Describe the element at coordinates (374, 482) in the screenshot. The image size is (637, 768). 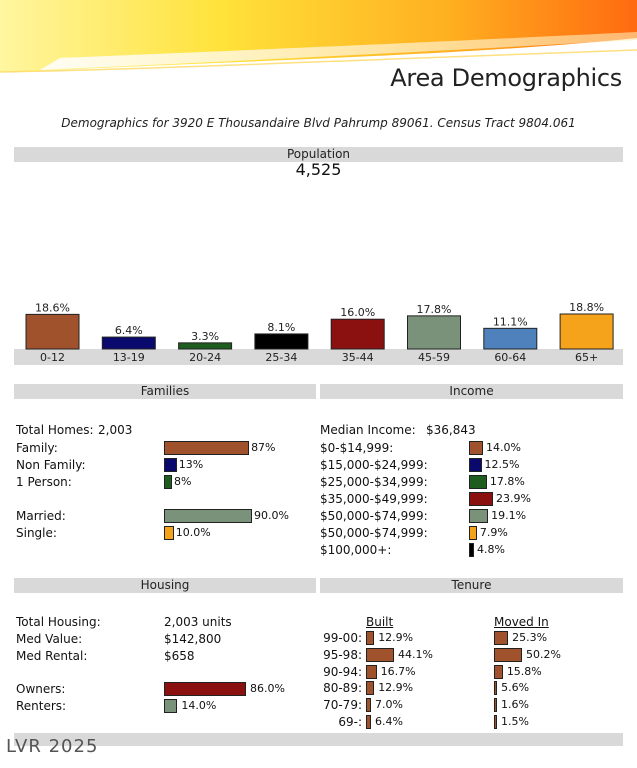
I see `income-row-label: $25,000-$34,999:` at that location.